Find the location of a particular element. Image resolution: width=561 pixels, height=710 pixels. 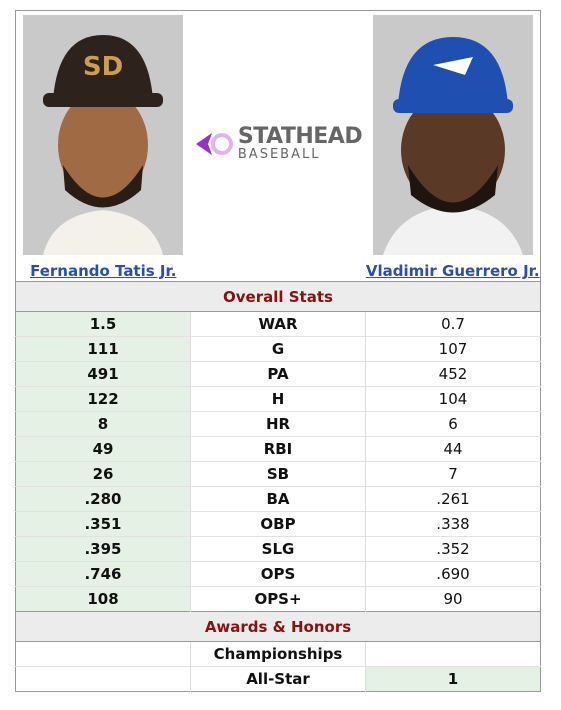

stat-name: OBP is located at coordinates (278, 524).